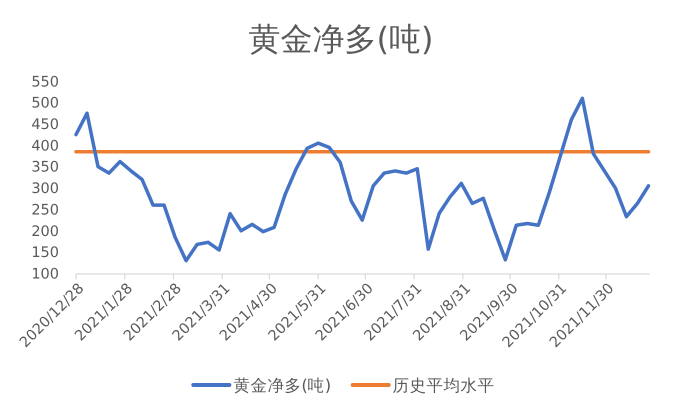 The height and width of the screenshot is (400, 685). What do you see at coordinates (341, 39) in the screenshot?
I see `chart-title: 黄金净多(吨)` at bounding box center [341, 39].